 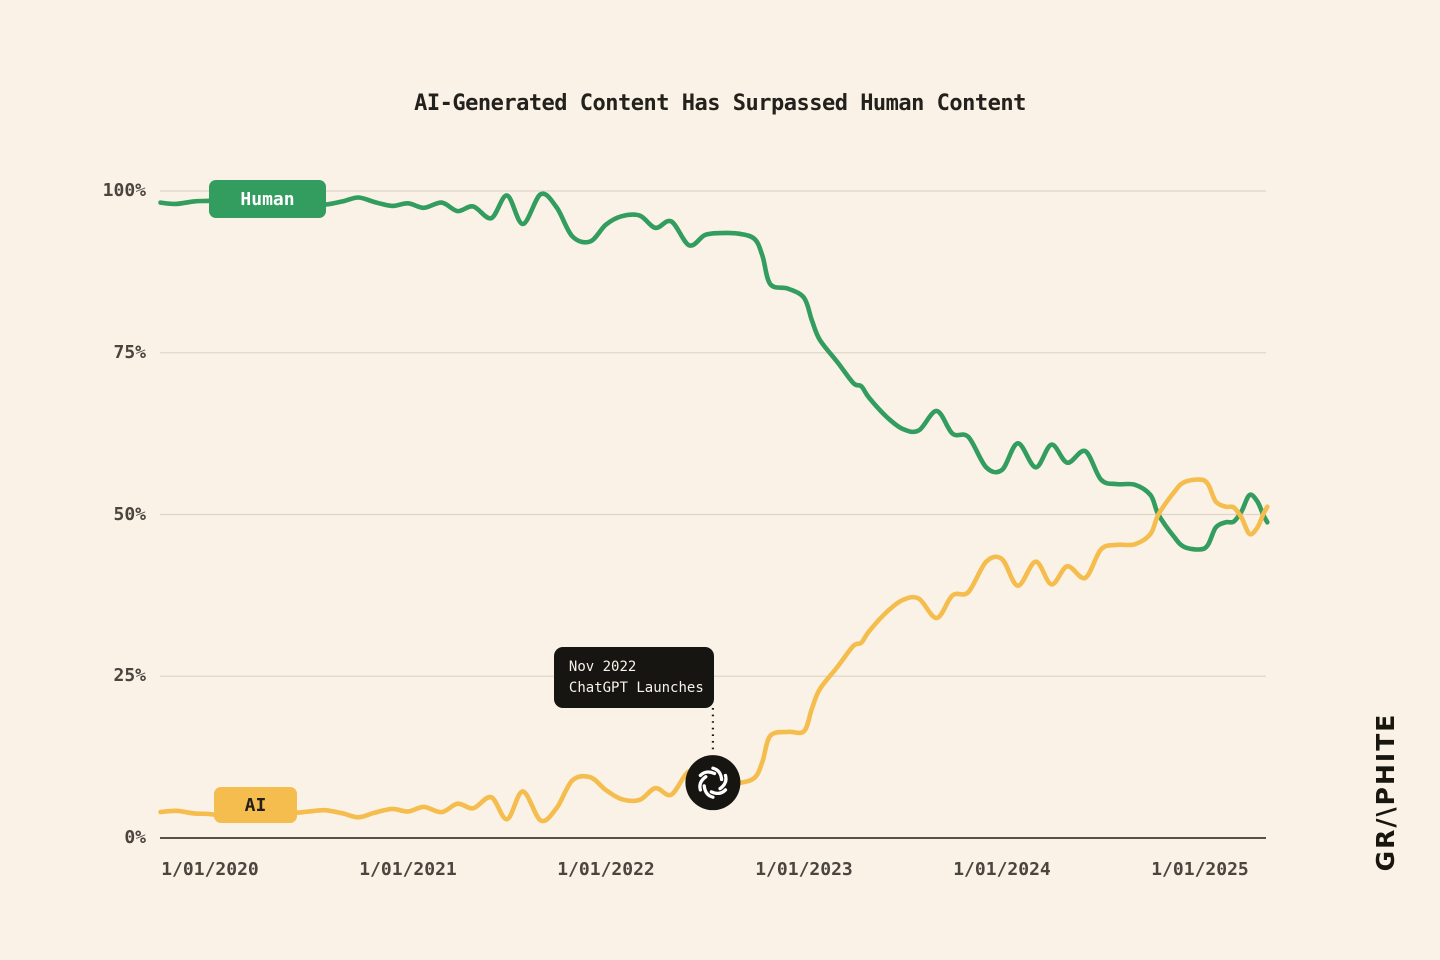 What do you see at coordinates (1385, 792) in the screenshot?
I see `brand-logo: GR/\PHITE` at bounding box center [1385, 792].